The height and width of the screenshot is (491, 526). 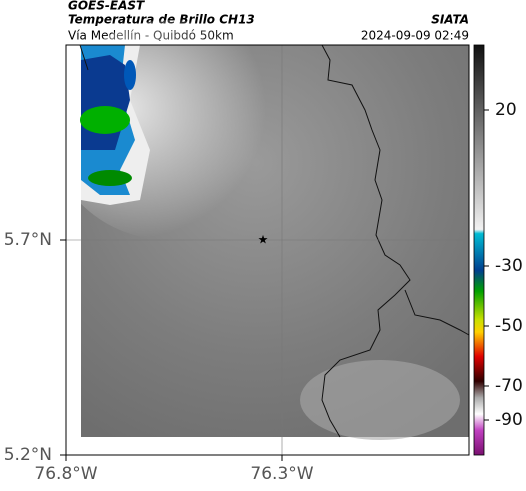 I want to click on lon-label: 76.3°W, so click(x=281, y=474).